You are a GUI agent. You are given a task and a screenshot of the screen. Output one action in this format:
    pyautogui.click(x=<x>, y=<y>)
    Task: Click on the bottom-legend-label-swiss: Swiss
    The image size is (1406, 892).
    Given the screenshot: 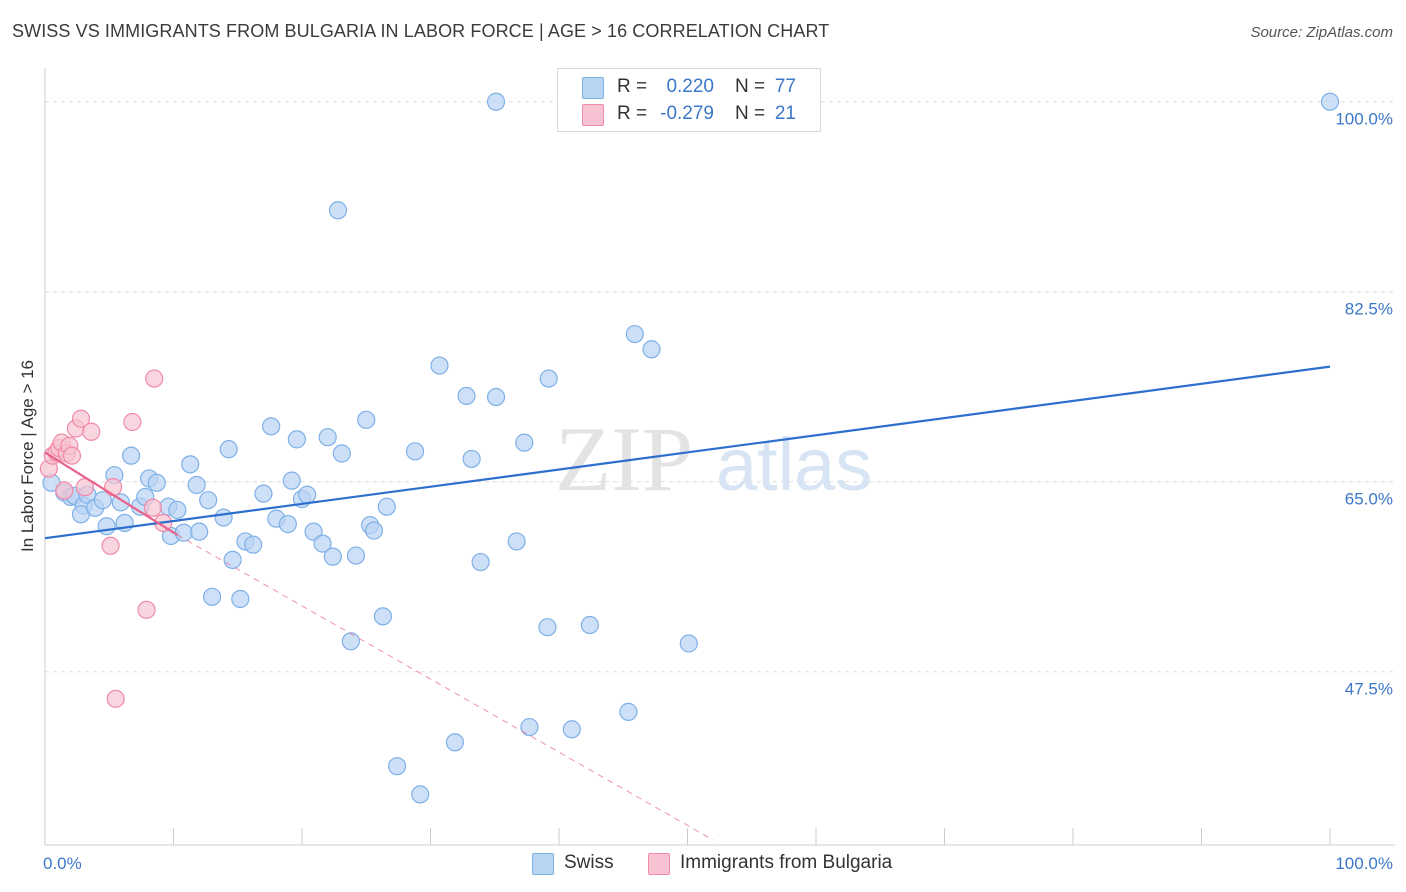 What is the action you would take?
    pyautogui.click(x=589, y=862)
    